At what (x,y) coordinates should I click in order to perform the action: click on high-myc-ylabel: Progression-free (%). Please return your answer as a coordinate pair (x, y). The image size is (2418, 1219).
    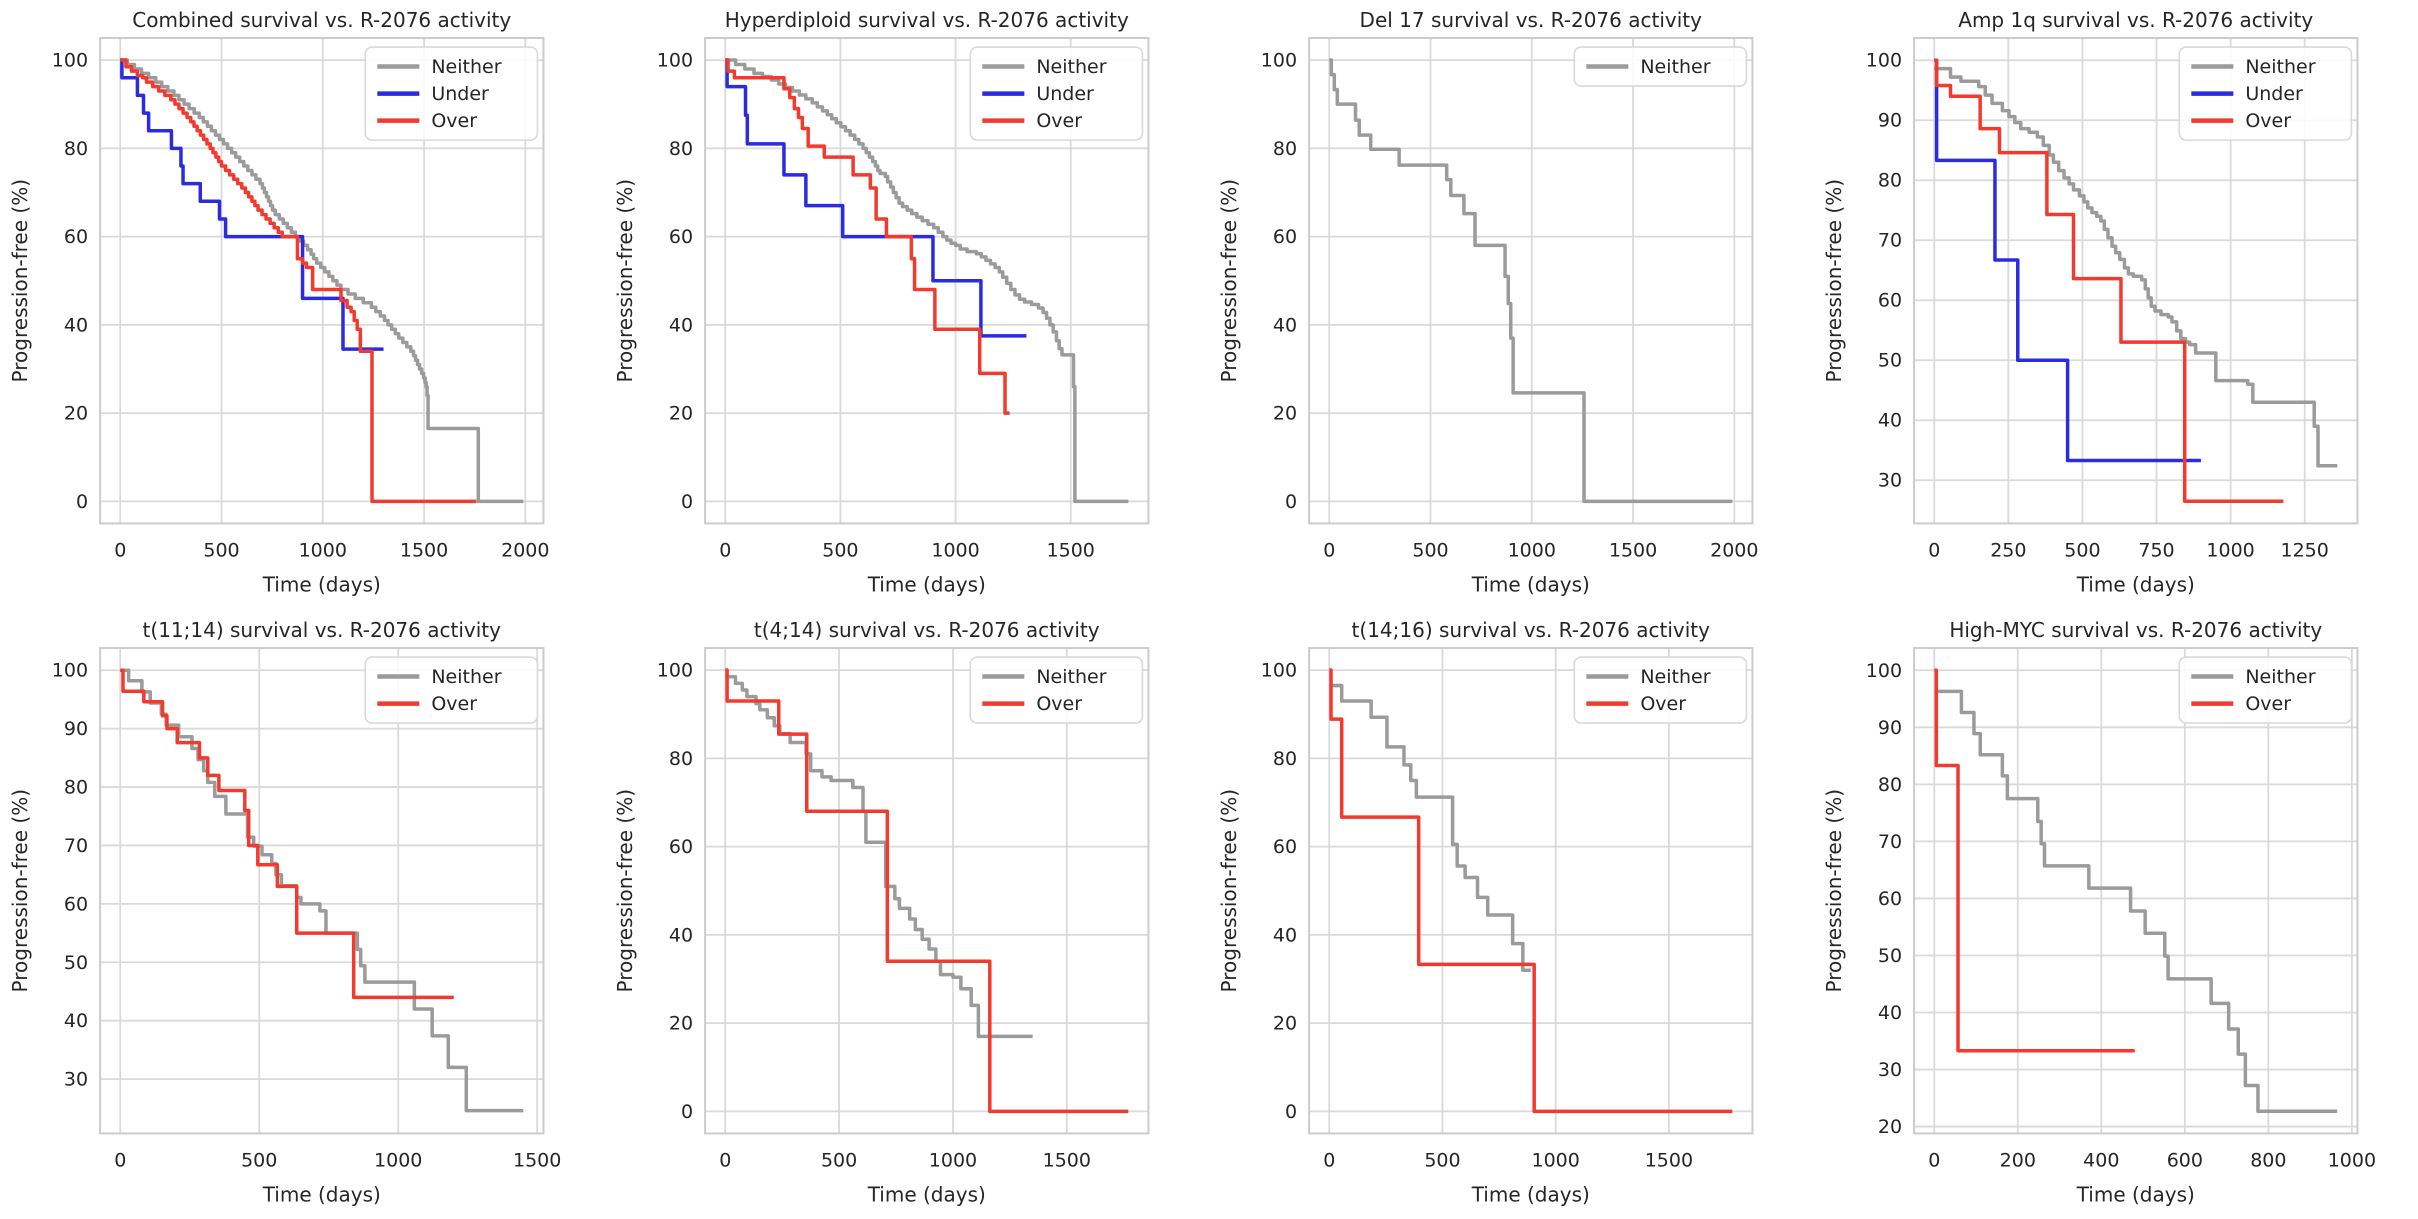
    Looking at the image, I should click on (1834, 890).